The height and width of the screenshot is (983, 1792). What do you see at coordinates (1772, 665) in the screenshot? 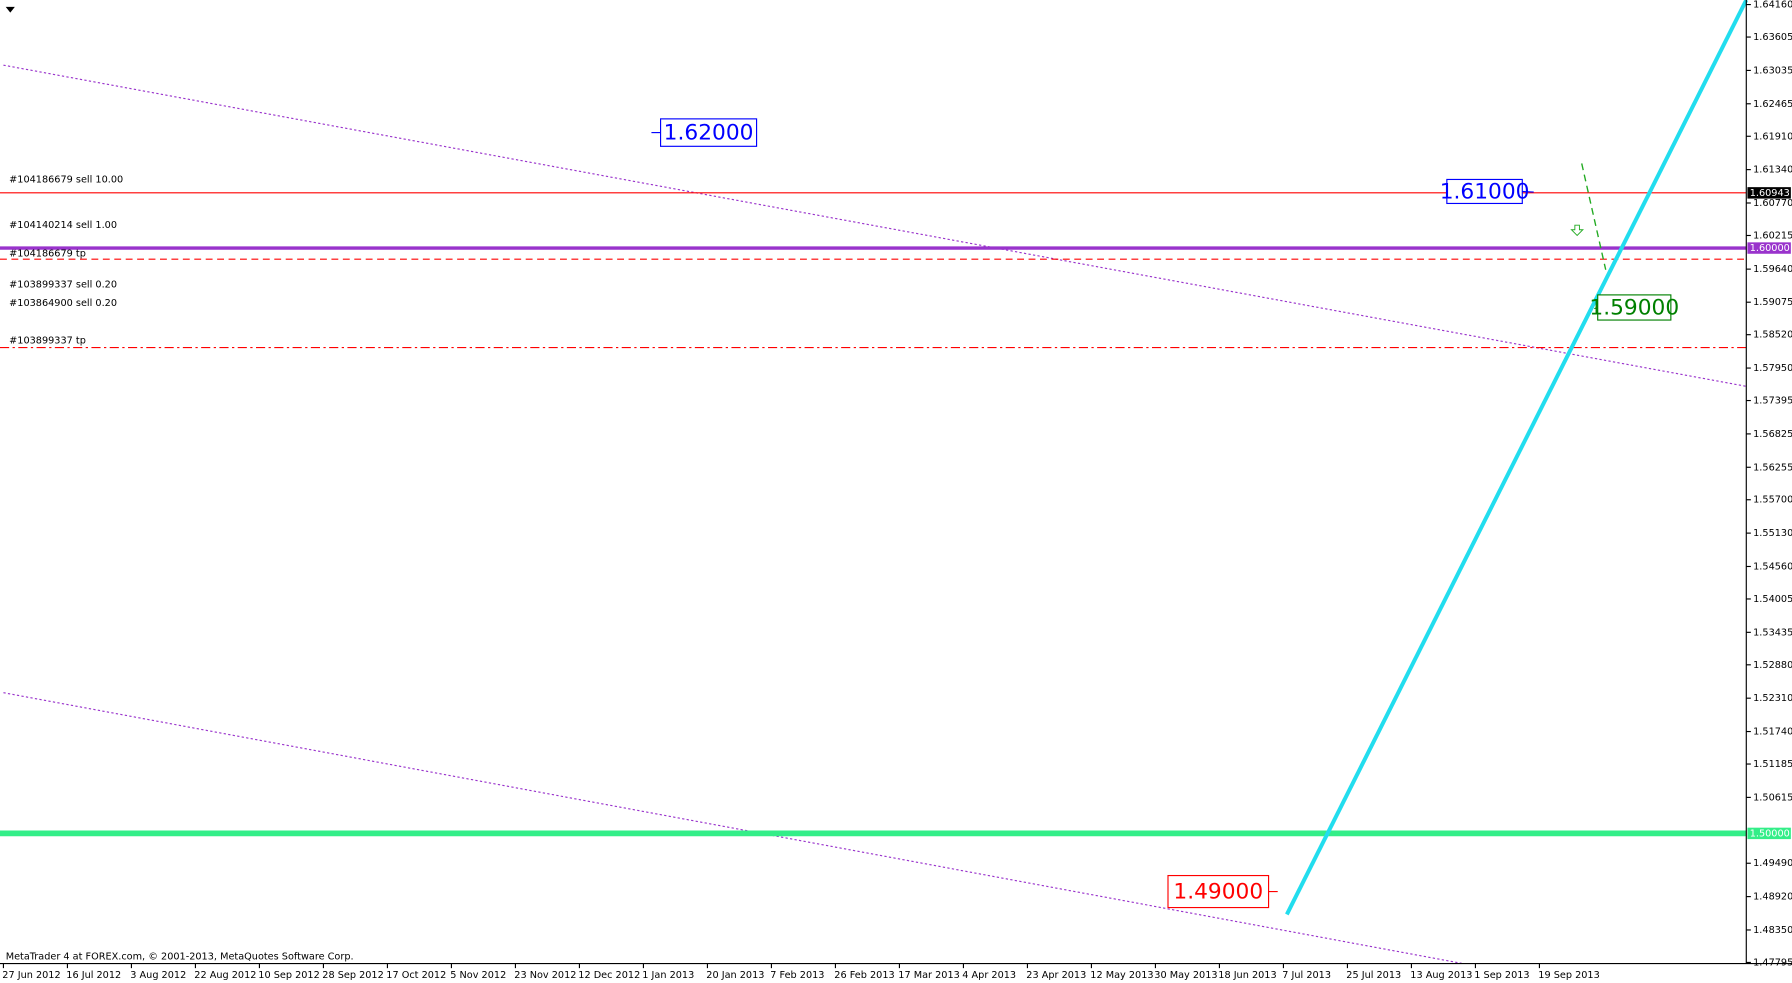
I see `y-tick-label: 1.52880` at bounding box center [1772, 665].